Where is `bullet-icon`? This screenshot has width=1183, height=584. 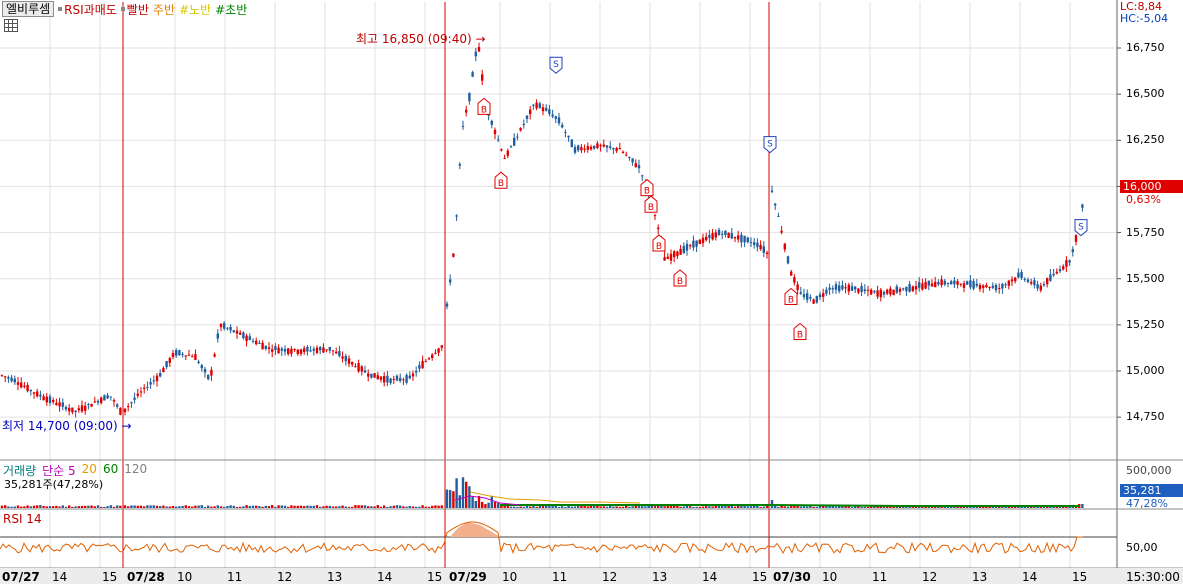 bullet-icon is located at coordinates (122, 9).